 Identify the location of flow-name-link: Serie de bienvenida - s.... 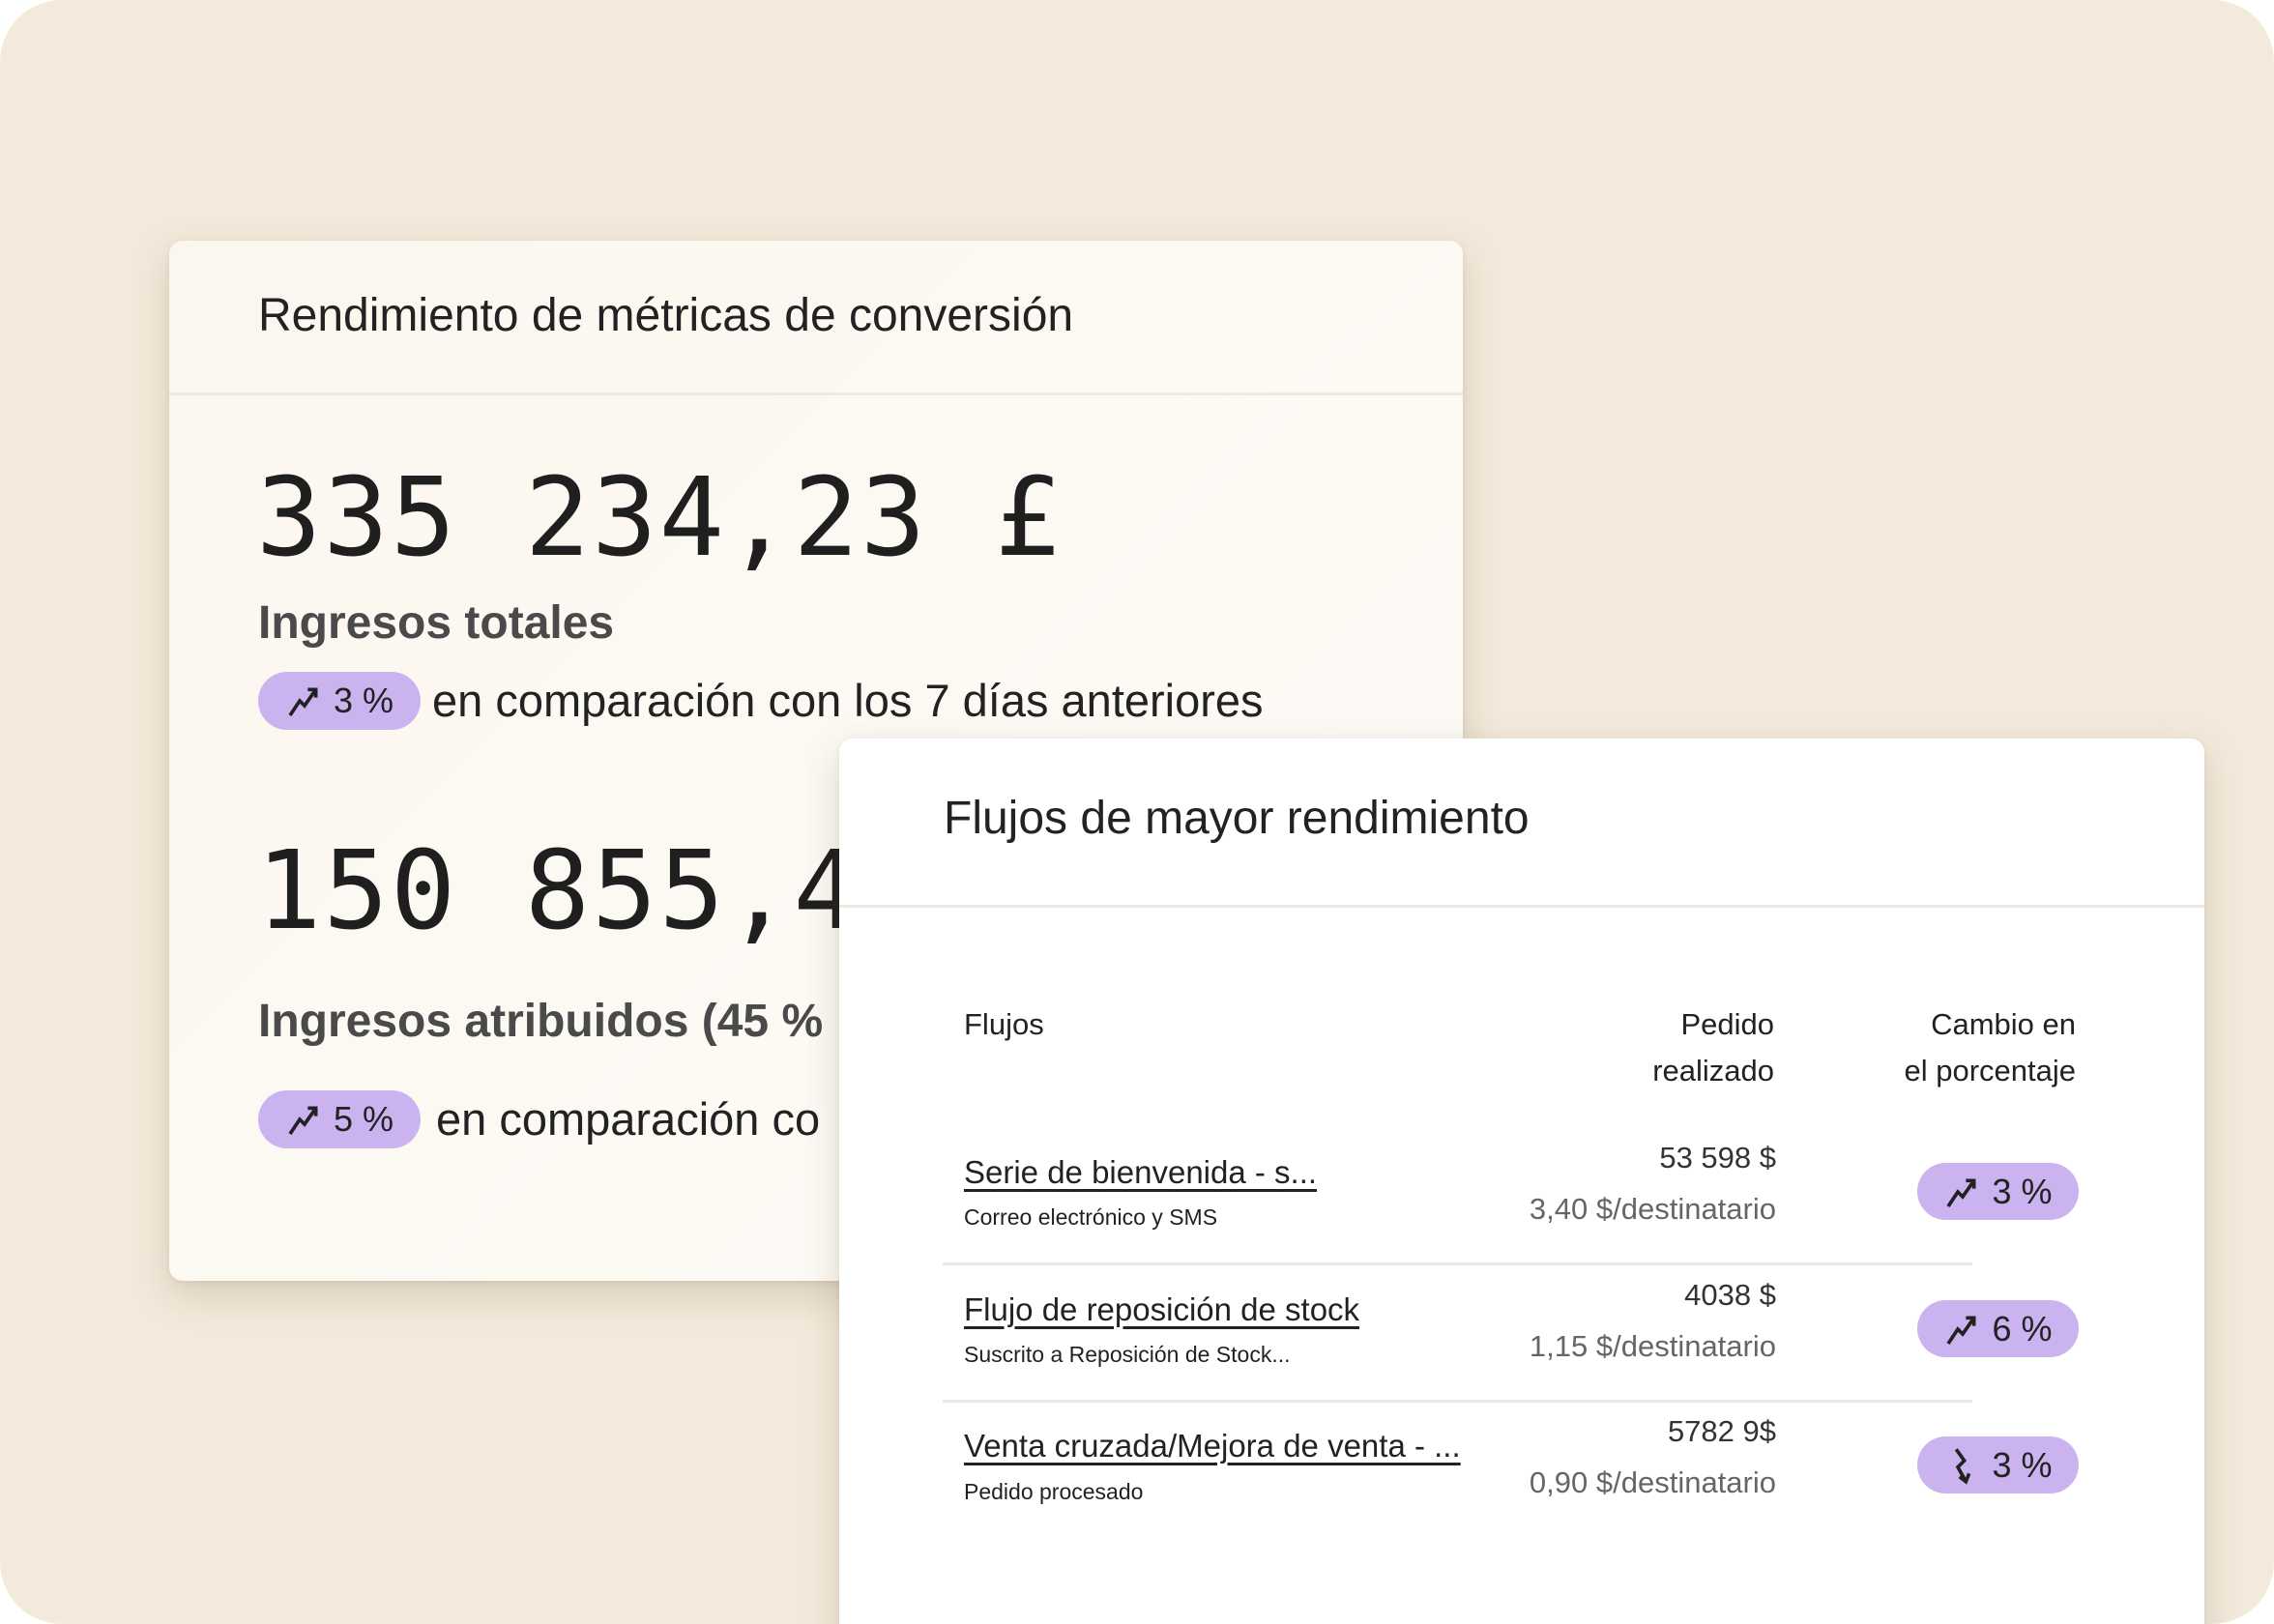
(1141, 1172).